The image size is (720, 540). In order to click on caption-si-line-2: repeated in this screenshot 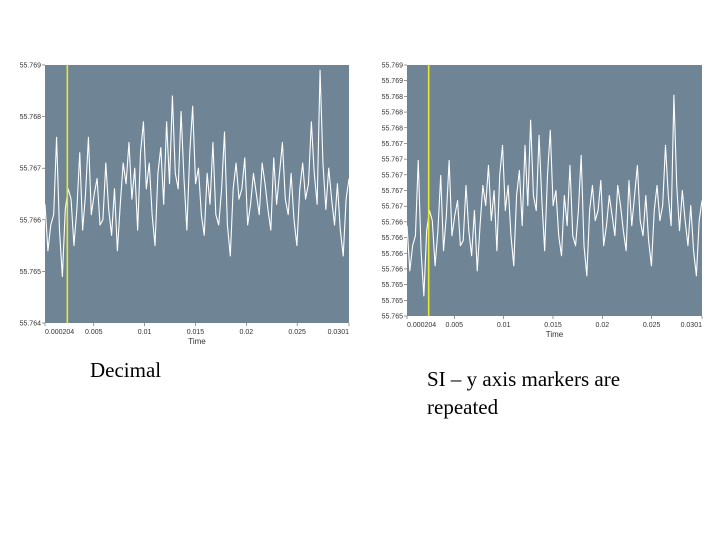, I will do `click(463, 407)`.